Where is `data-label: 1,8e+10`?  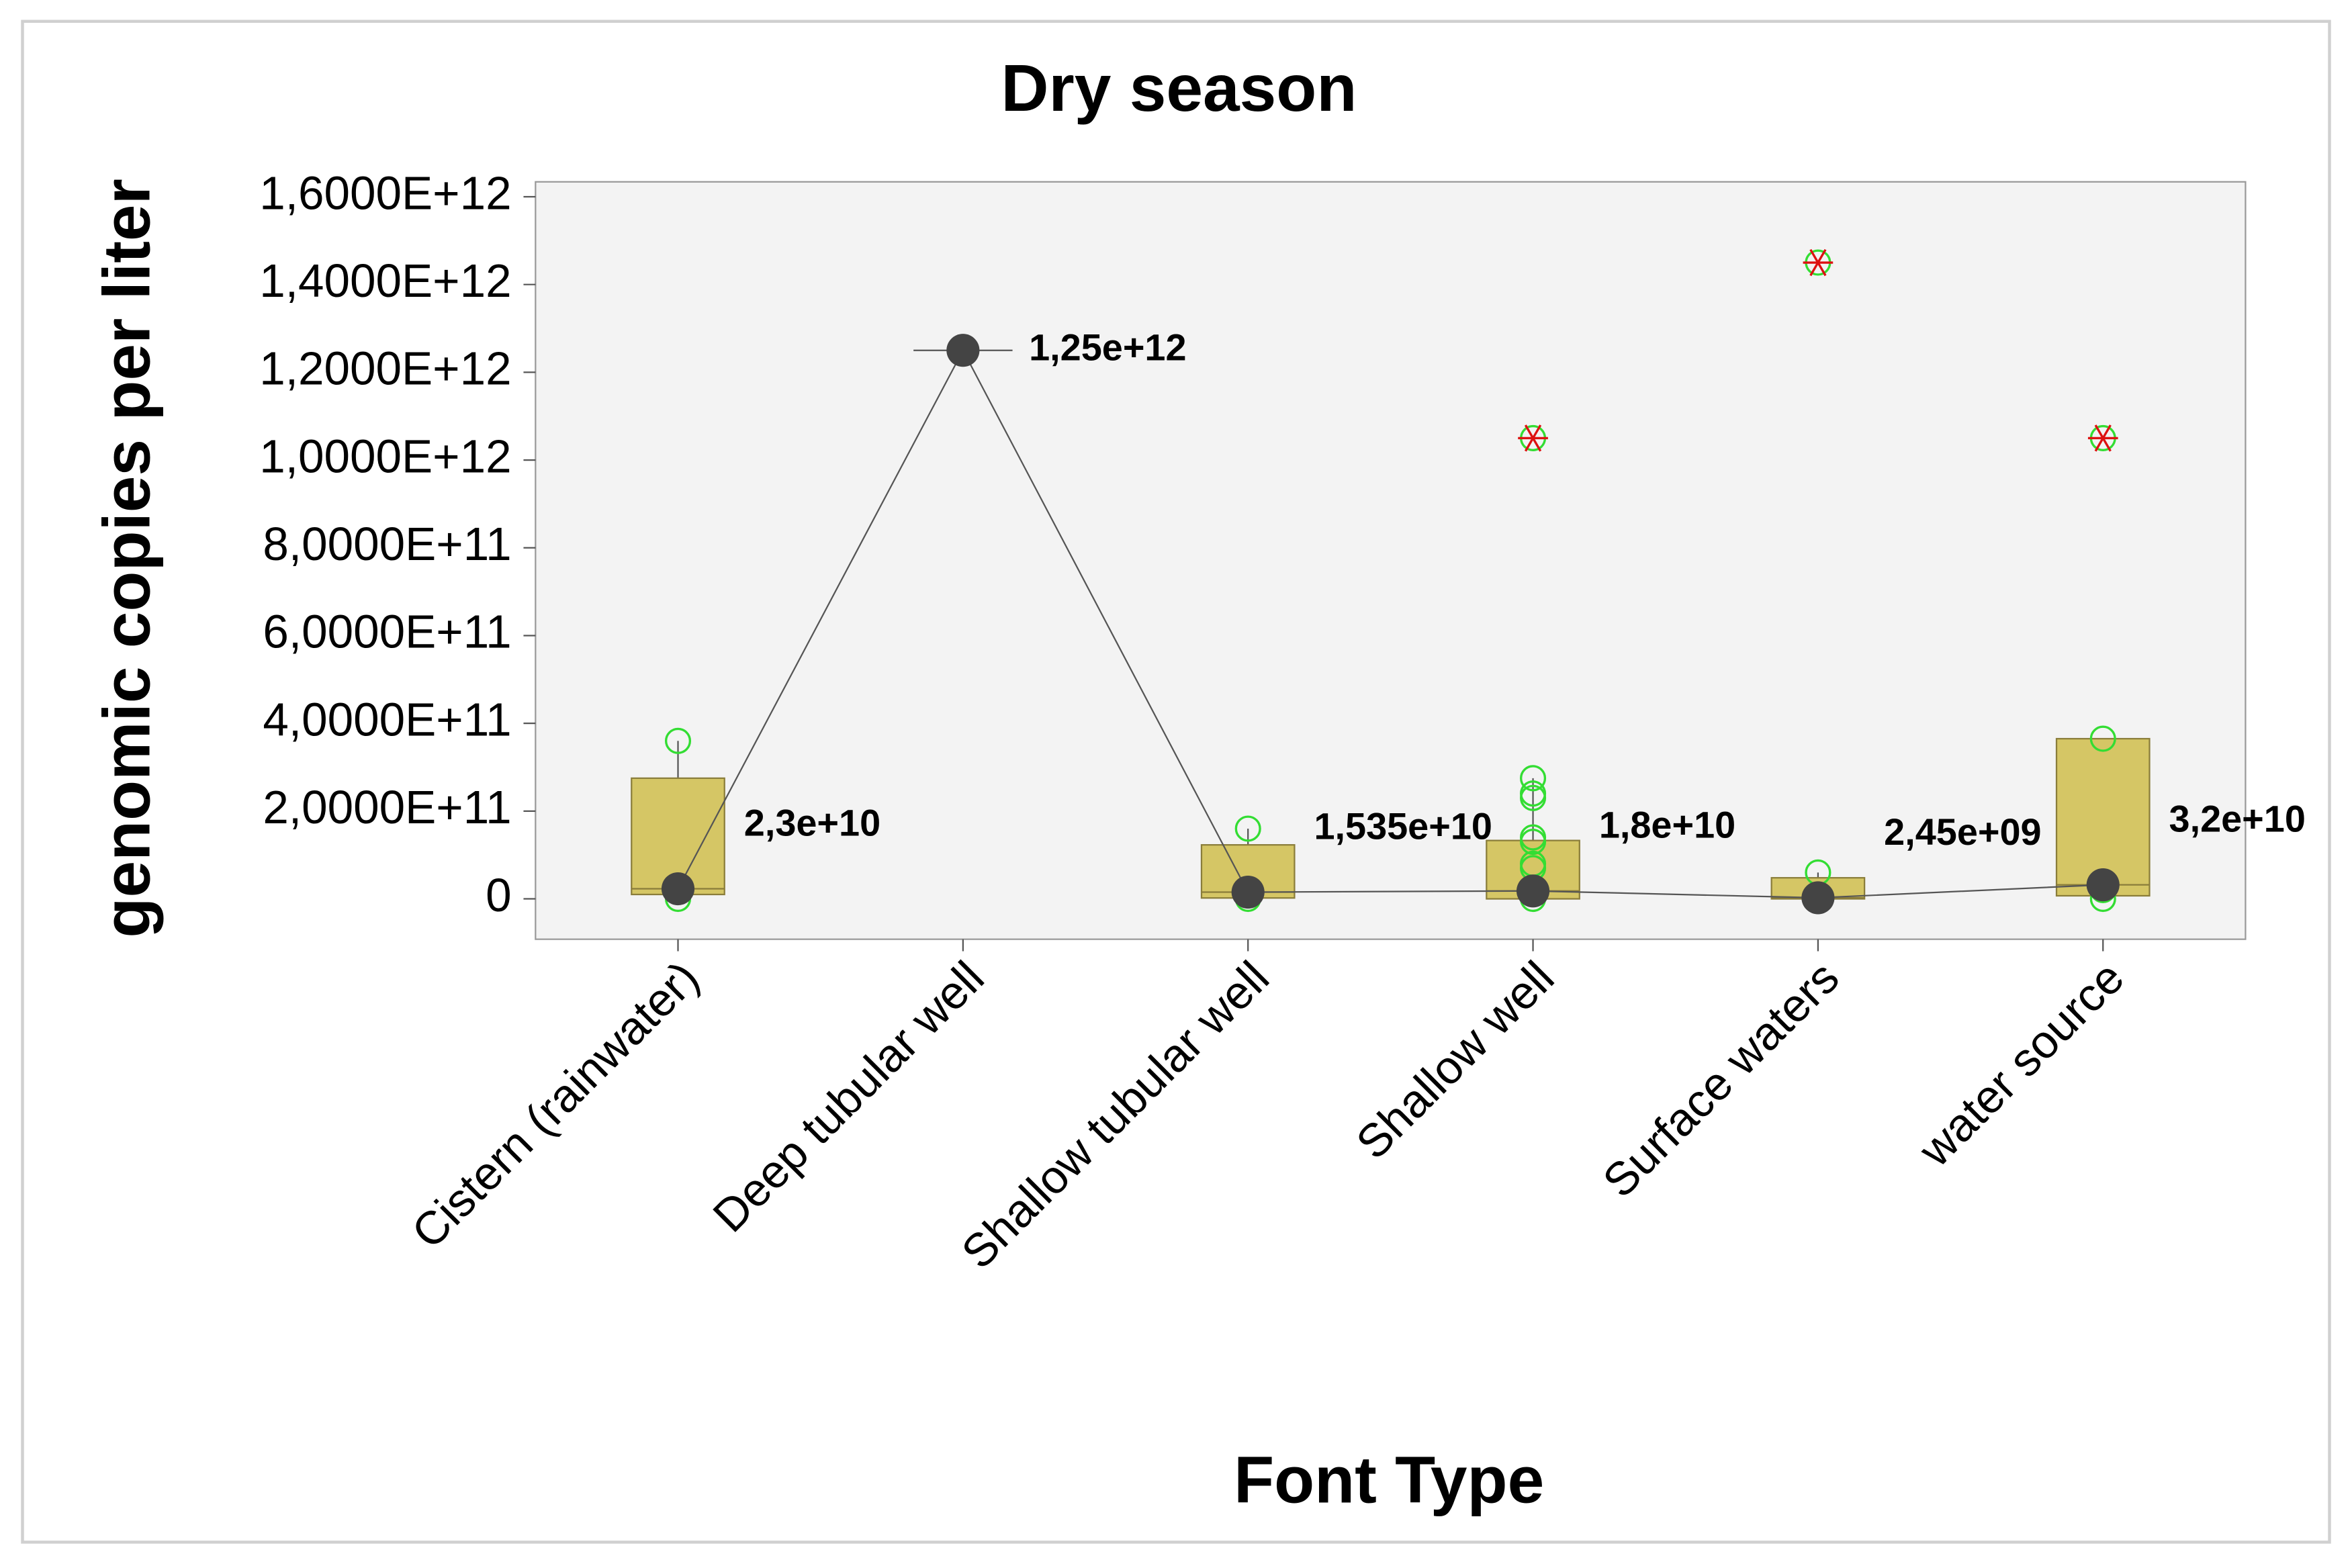
data-label: 1,8e+10 is located at coordinates (1667, 825).